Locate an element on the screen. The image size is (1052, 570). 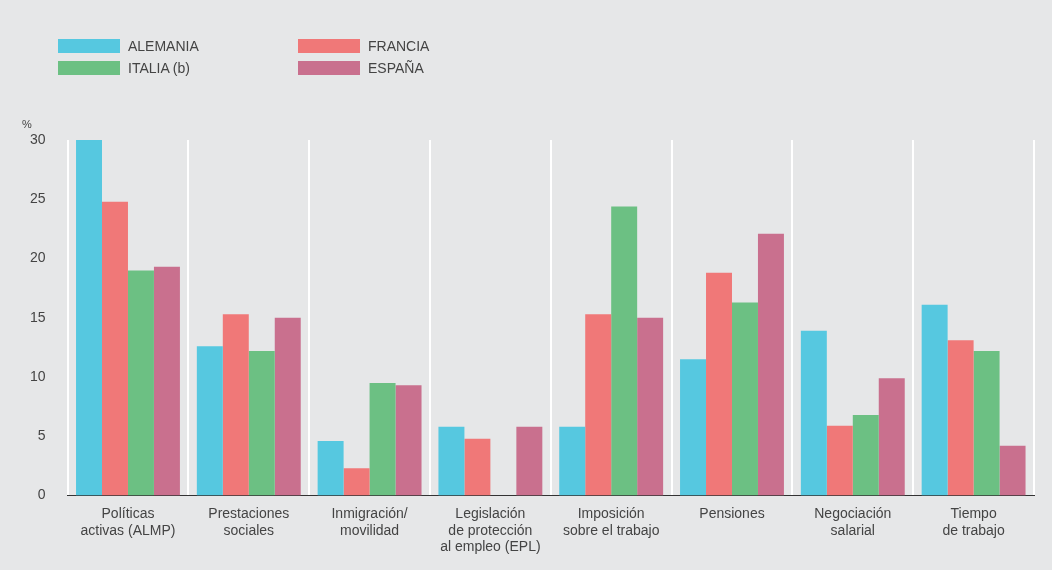
x-tick-label: Negociación salarial is located at coordinates (853, 521).